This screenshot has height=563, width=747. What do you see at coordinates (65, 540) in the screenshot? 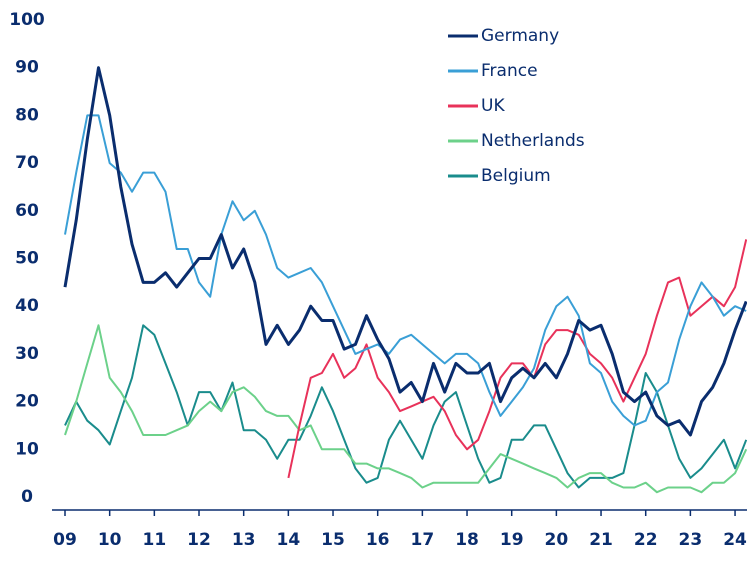
I see `x-tick-label: 09` at bounding box center [65, 540].